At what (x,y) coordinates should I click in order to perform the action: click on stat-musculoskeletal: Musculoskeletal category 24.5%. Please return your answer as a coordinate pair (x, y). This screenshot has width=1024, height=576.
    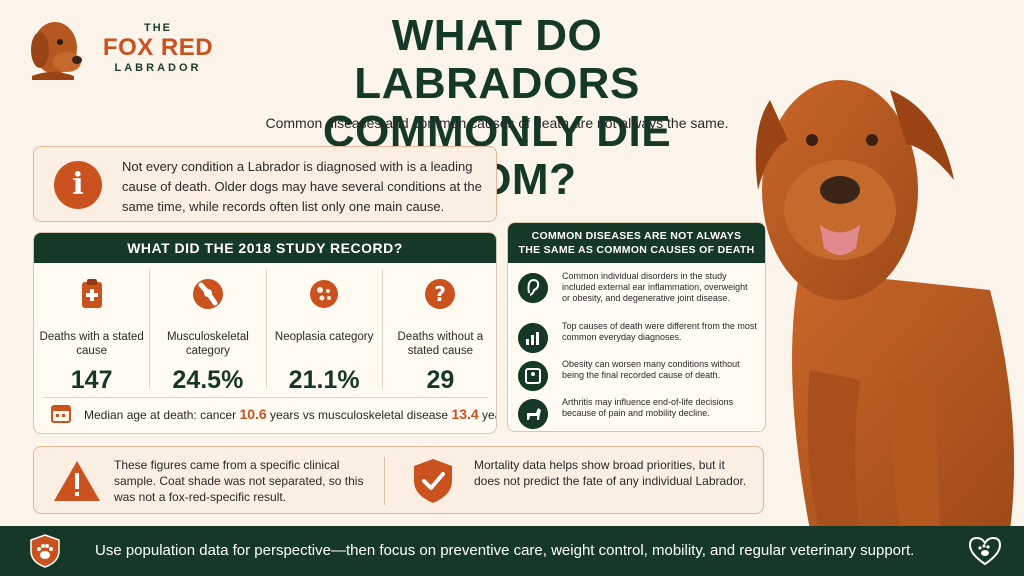
    Looking at the image, I should click on (208, 331).